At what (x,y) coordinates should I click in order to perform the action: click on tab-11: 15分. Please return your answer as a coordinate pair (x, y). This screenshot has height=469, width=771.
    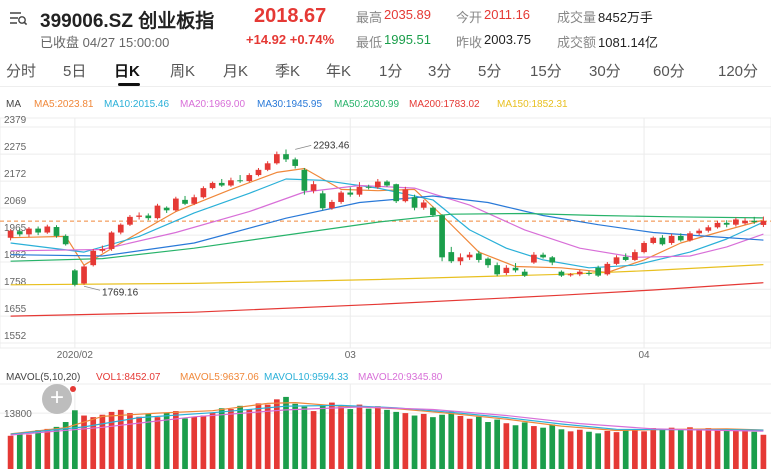
    Looking at the image, I should click on (546, 71).